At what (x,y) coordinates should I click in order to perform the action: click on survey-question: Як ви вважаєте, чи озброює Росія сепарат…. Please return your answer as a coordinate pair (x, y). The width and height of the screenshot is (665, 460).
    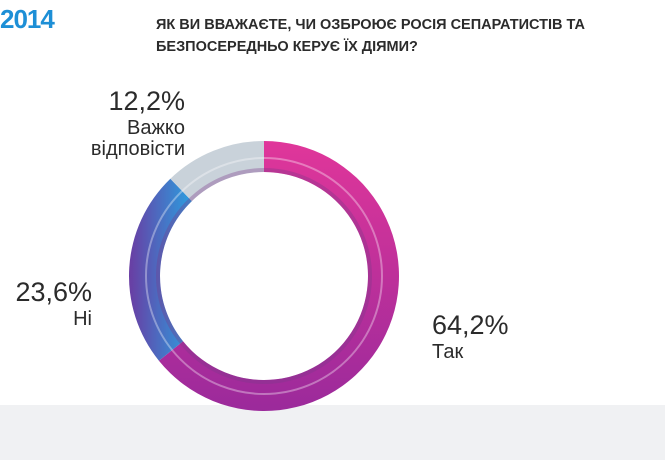
    Looking at the image, I should click on (406, 36).